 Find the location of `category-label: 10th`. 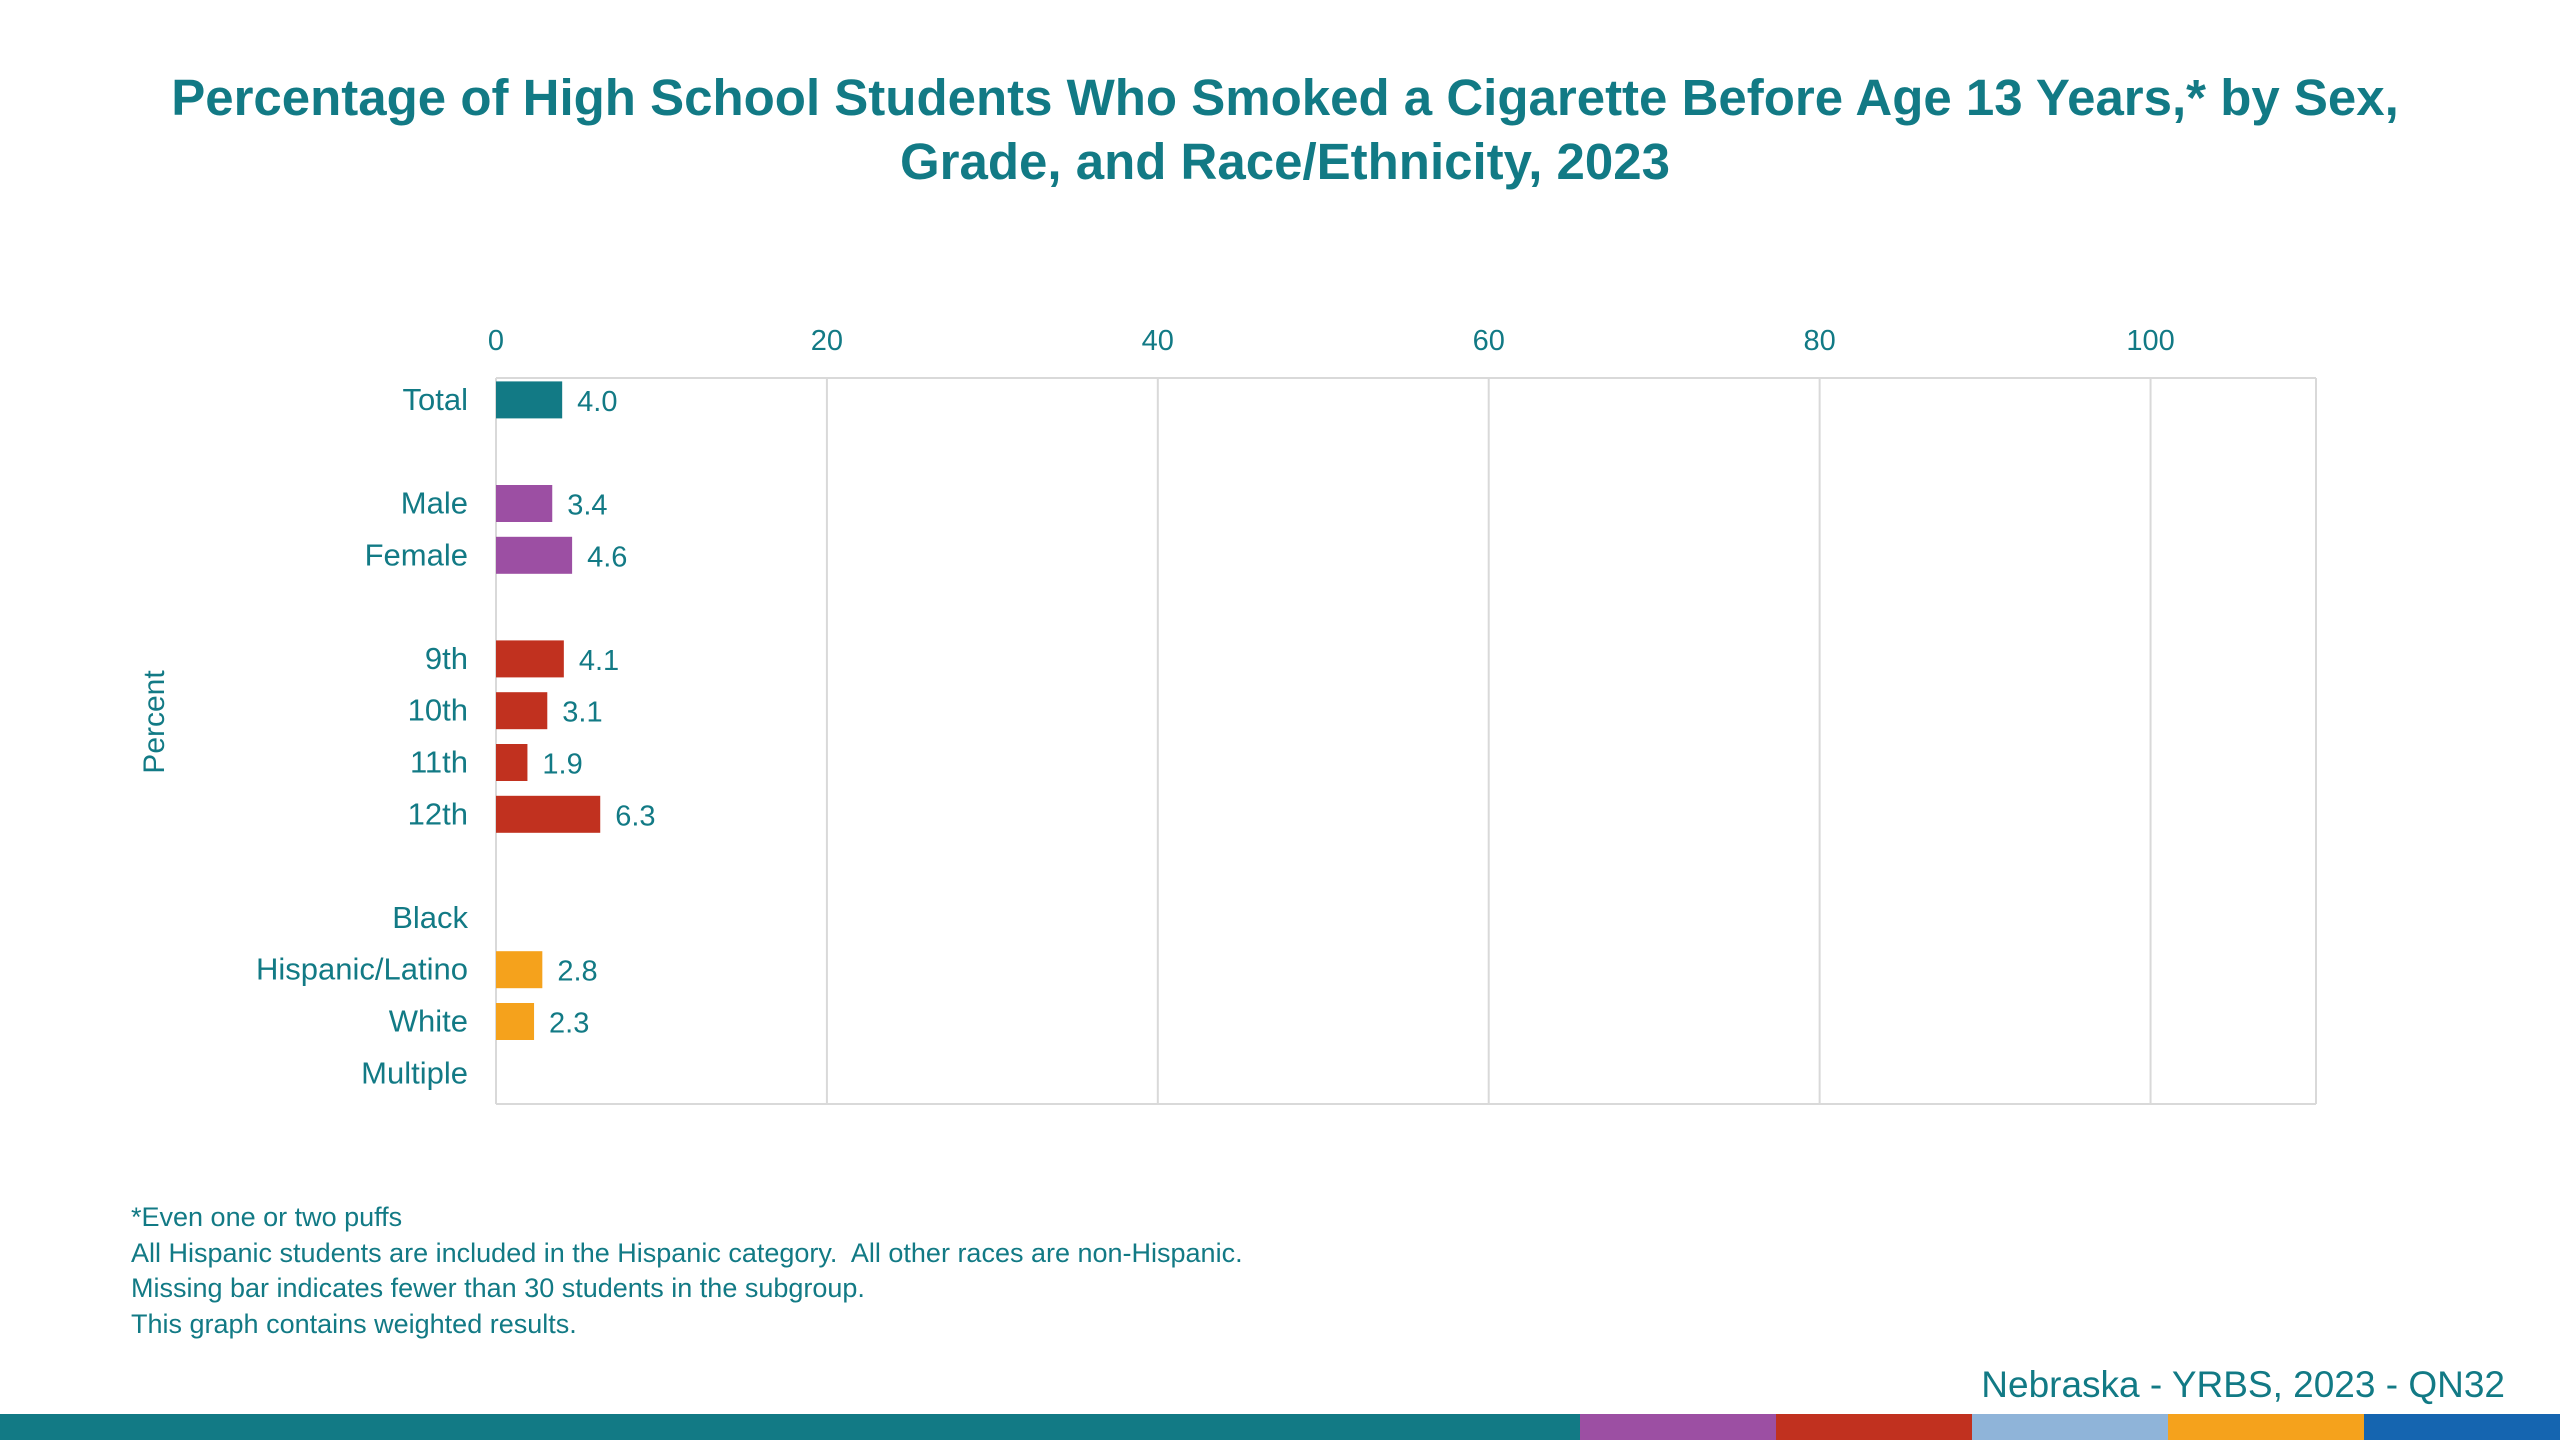

category-label: 10th is located at coordinates (438, 710).